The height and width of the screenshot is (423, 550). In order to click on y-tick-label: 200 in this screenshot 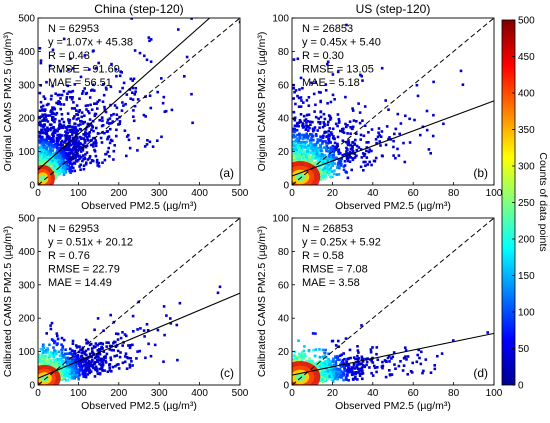, I will do `click(26, 319)`.